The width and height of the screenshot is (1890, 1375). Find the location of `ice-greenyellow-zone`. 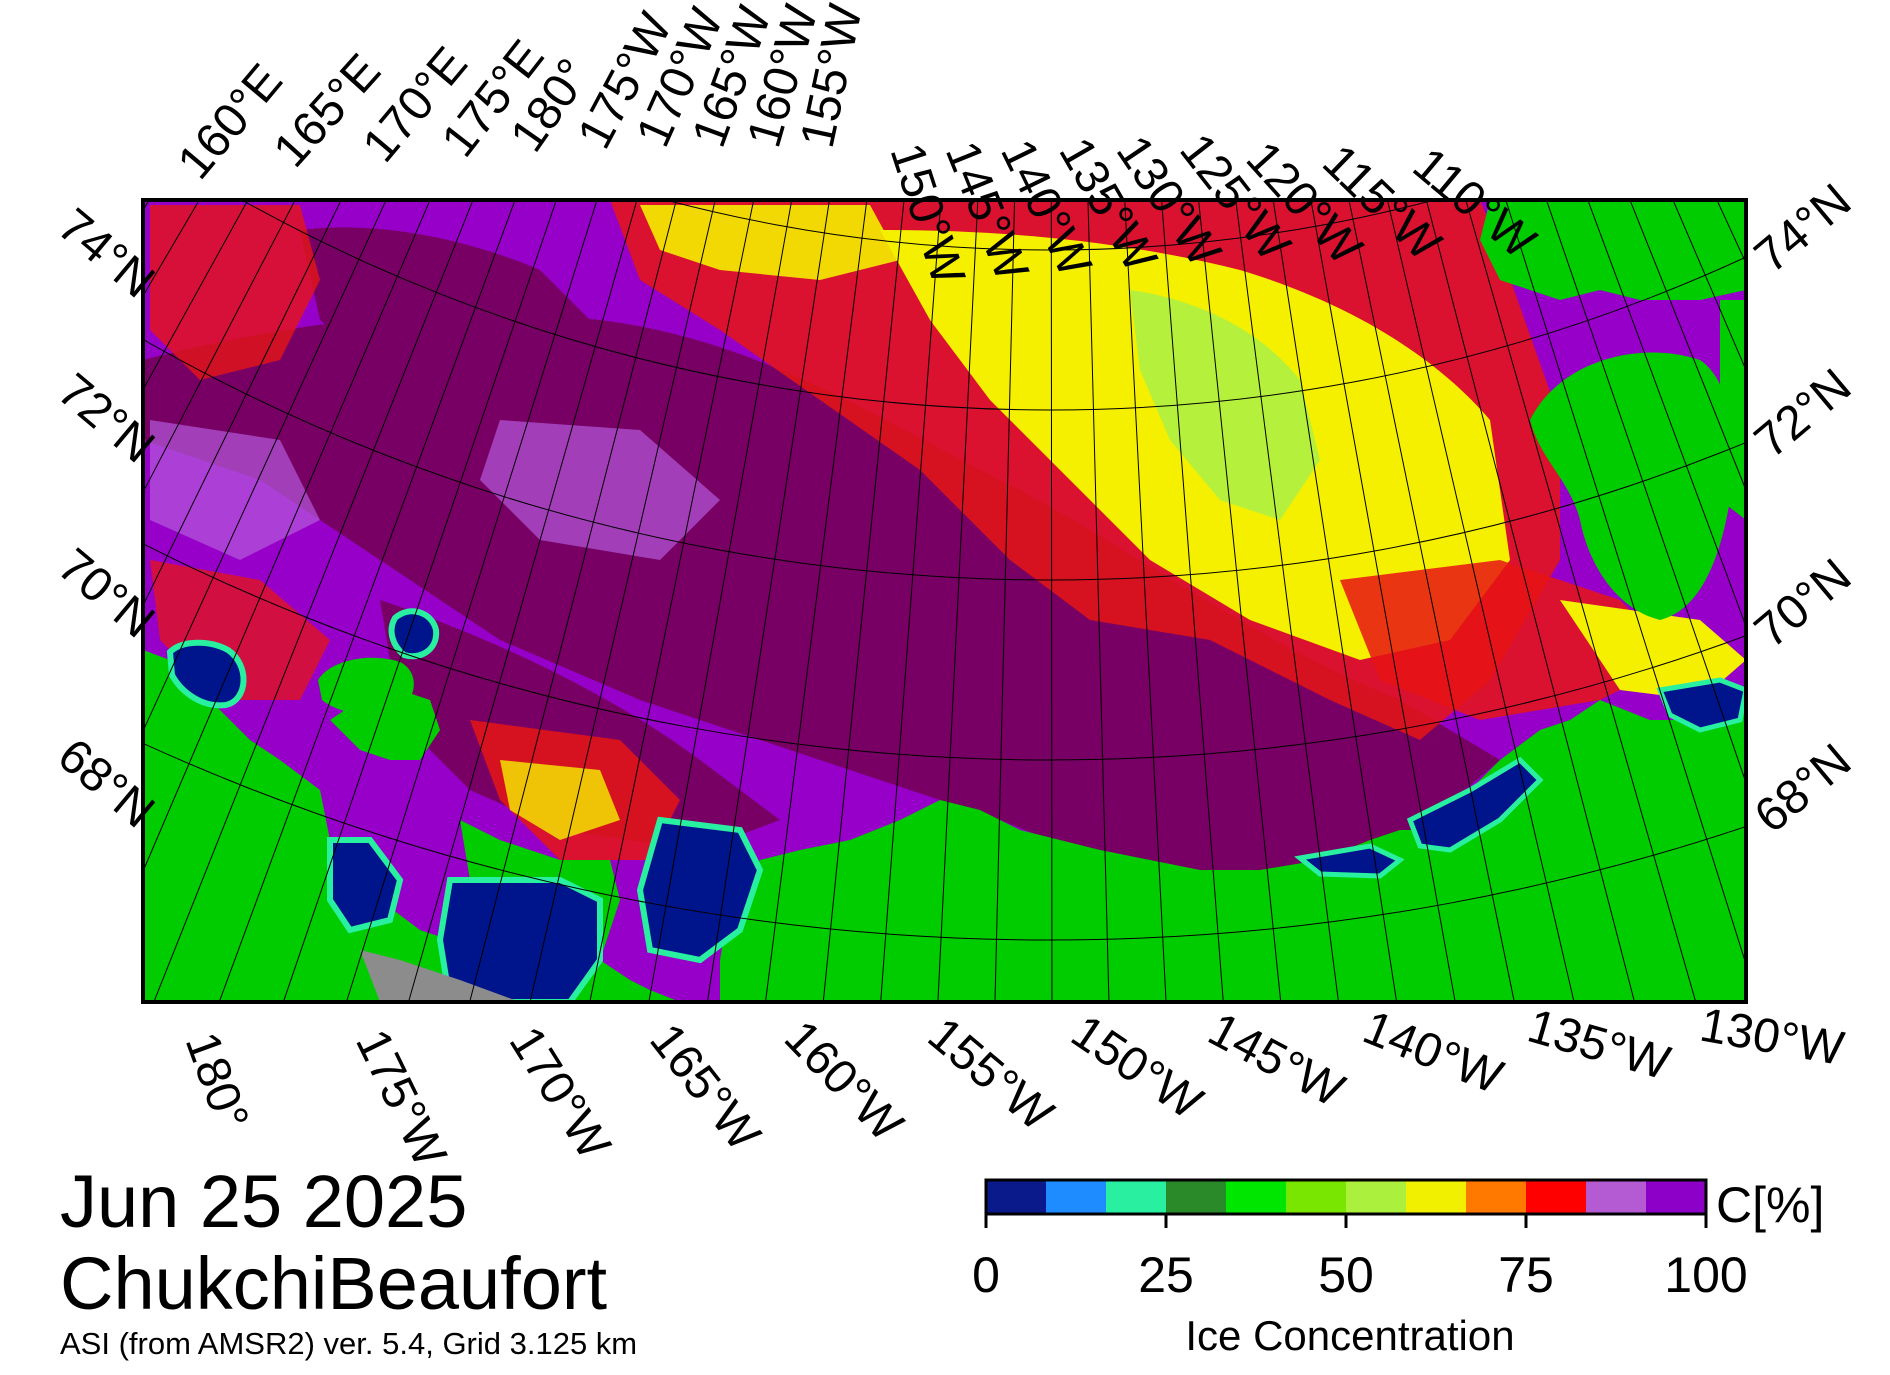

ice-greenyellow-zone is located at coordinates (1225, 405).